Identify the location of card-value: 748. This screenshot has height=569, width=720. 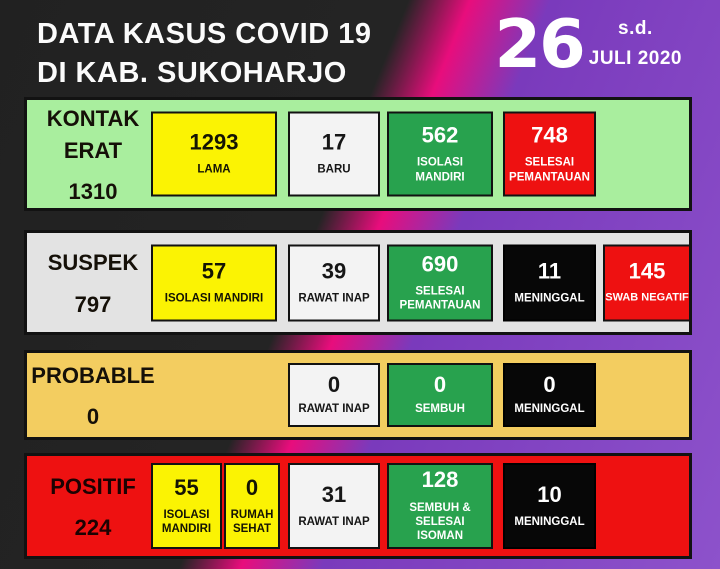
(549, 135).